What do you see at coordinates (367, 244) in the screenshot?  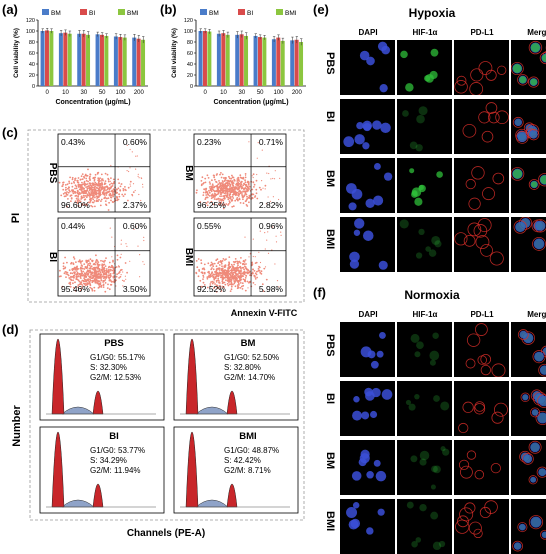 I see `hypoxia-image-bmi-dapi` at bounding box center [367, 244].